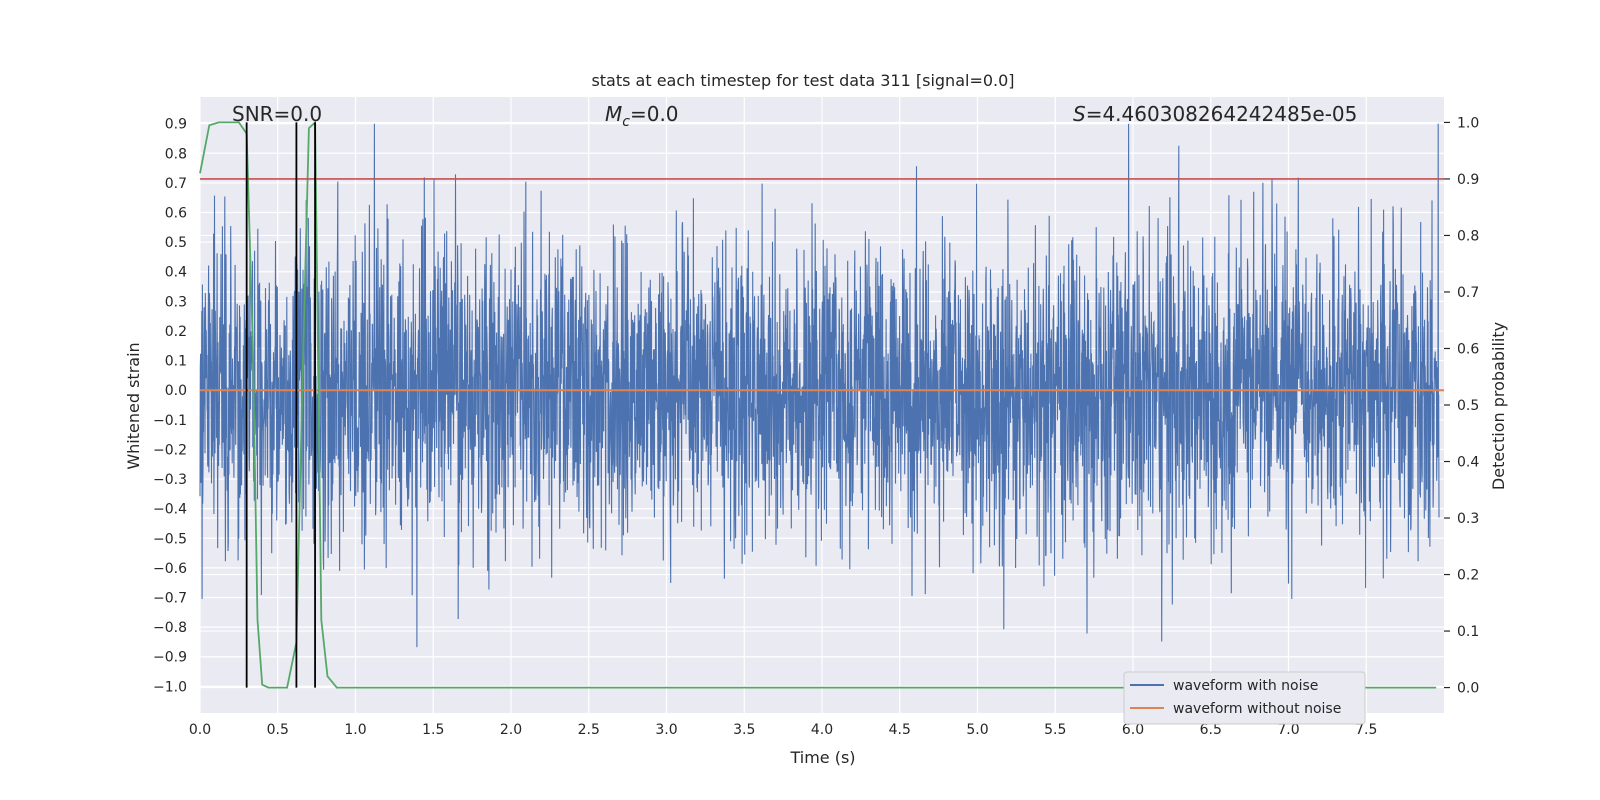  Describe the element at coordinates (1468, 463) in the screenshot. I see `y2-tick-label: 0.4` at that location.